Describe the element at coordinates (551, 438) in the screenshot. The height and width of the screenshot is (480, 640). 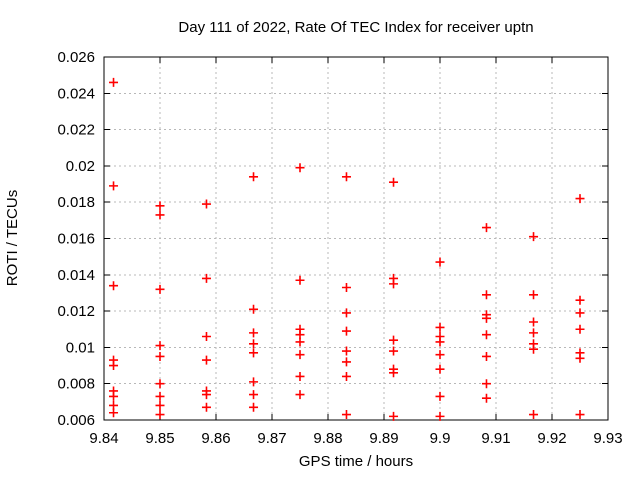
I see `x-tick-label: 9.92` at that location.